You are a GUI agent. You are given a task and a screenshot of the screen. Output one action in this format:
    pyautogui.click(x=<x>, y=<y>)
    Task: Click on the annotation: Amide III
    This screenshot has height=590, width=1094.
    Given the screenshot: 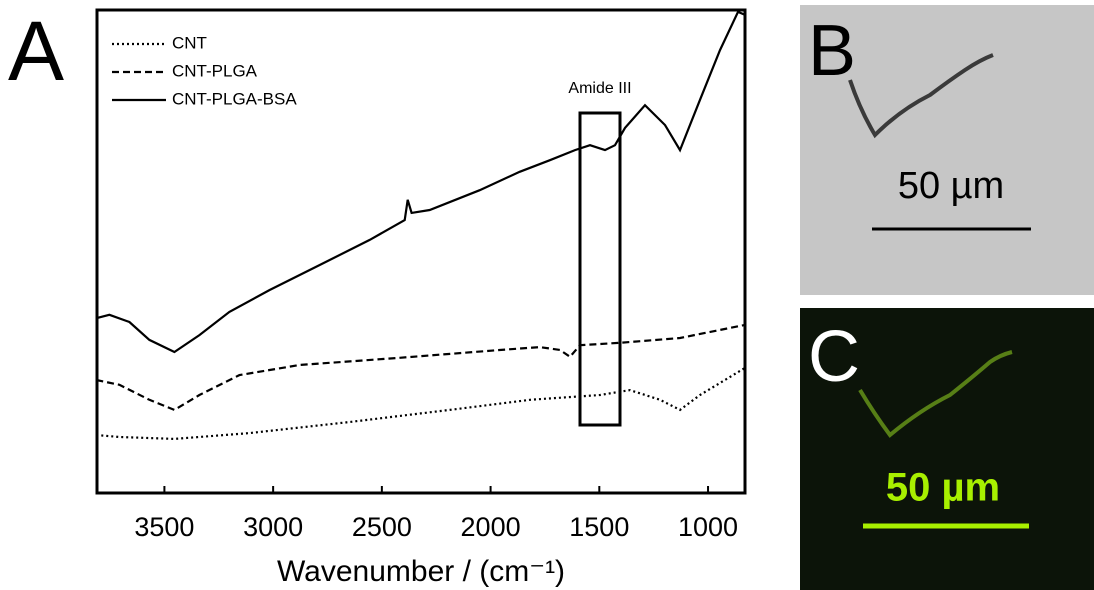 What is the action you would take?
    pyautogui.click(x=599, y=88)
    